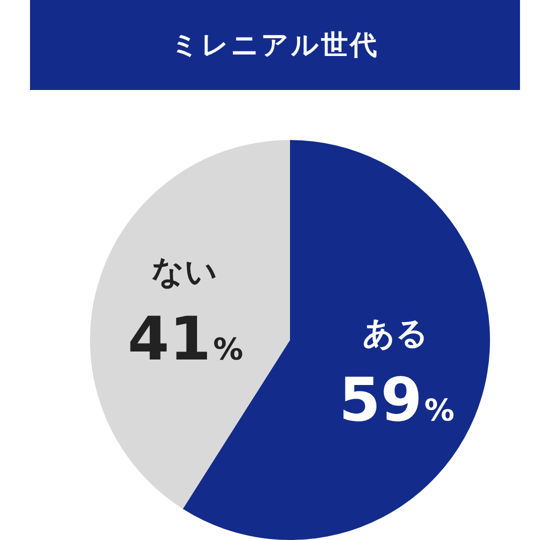  I want to click on slice-label: ない, so click(184, 271).